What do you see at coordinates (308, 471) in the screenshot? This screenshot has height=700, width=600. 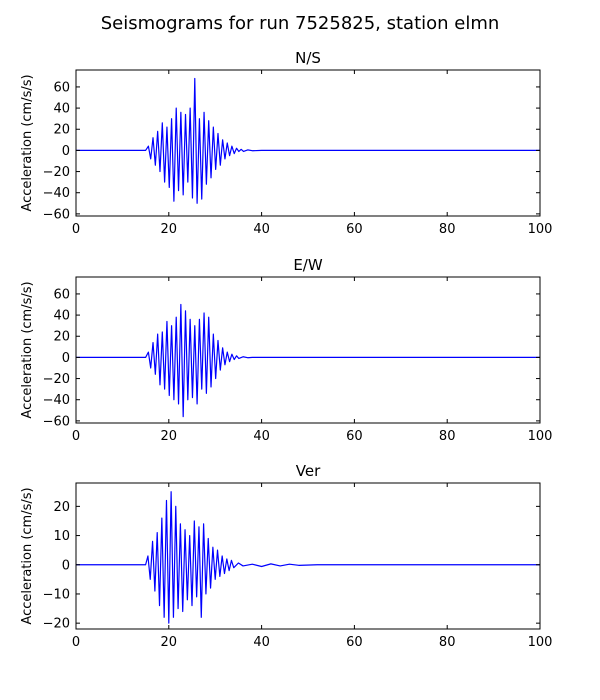 I see `panel-title: Ver` at bounding box center [308, 471].